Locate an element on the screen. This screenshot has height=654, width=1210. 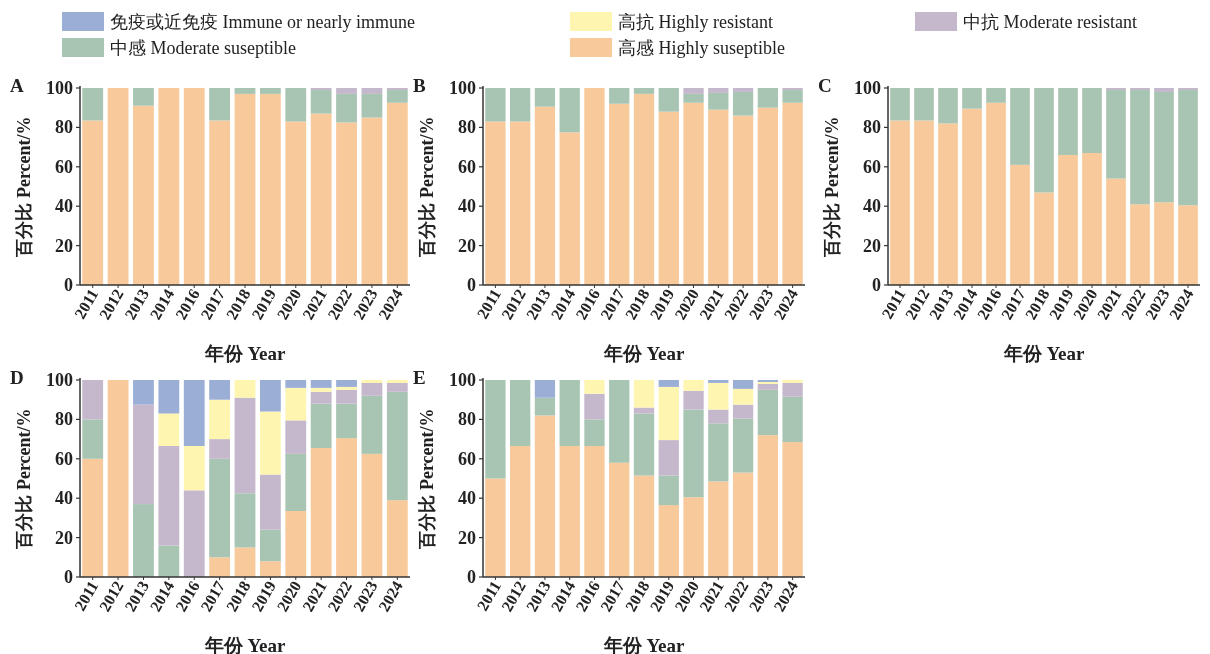
legend-label: 高感 Highly suseptible is located at coordinates (701, 48).